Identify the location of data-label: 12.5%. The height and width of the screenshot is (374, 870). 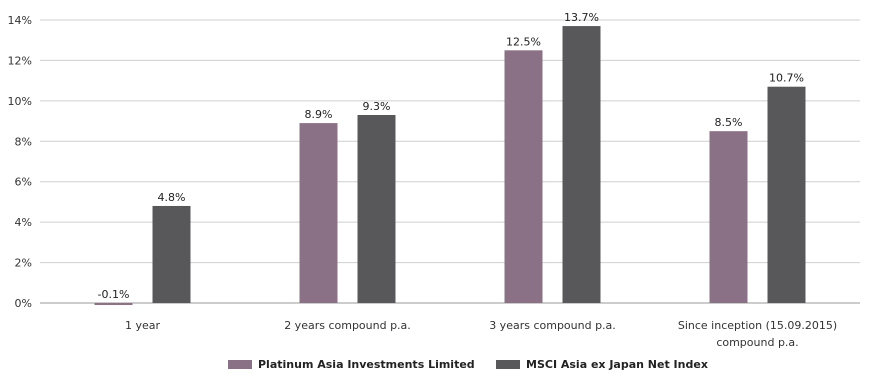
(523, 41).